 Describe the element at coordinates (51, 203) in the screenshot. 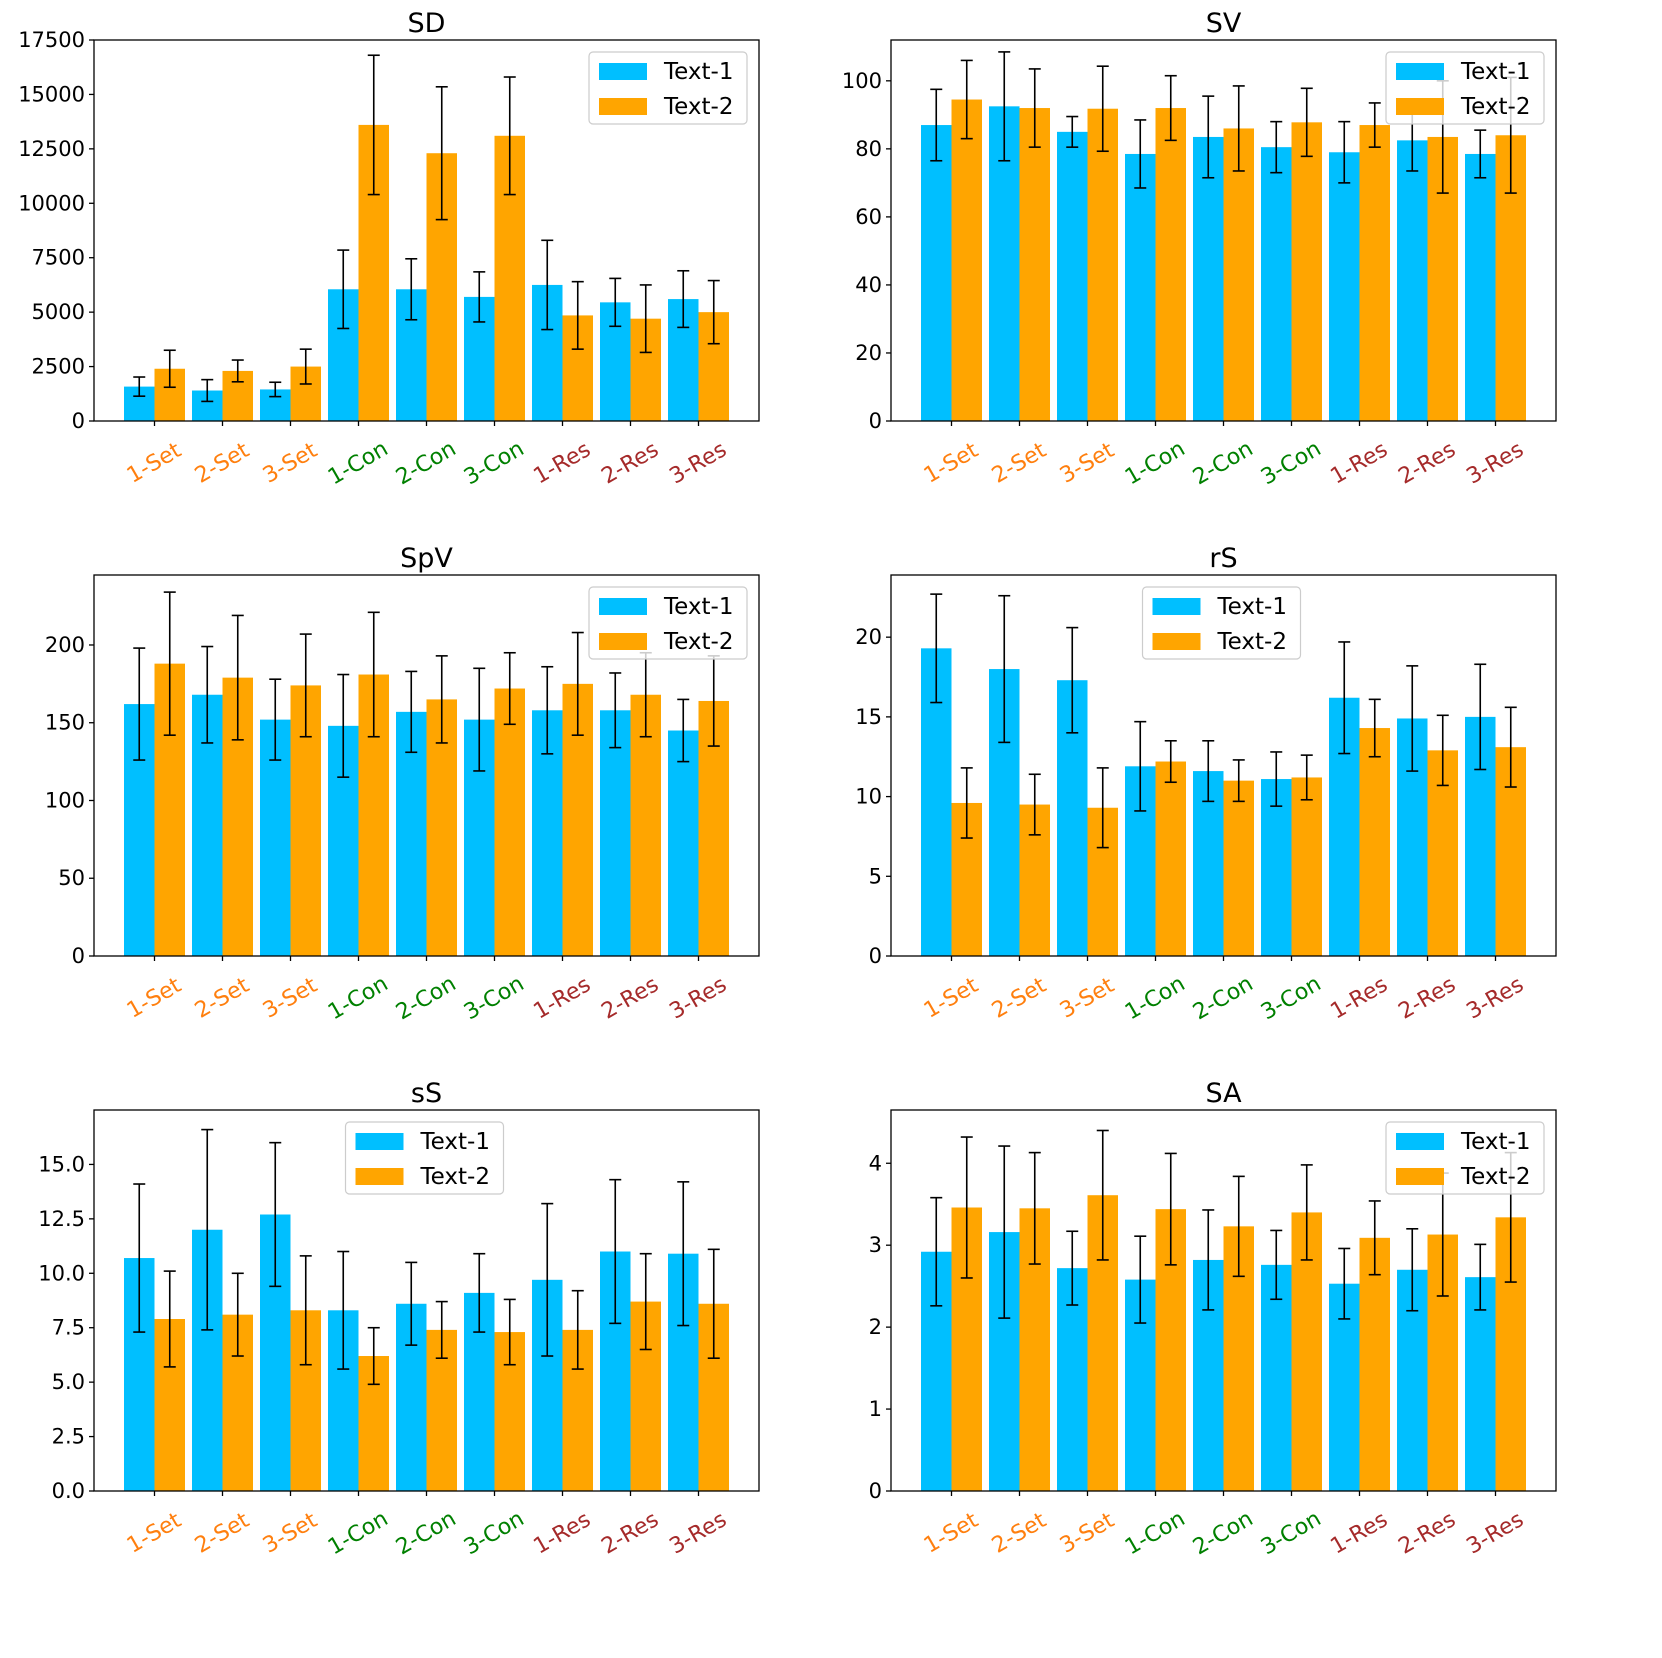

I see `y-tick-label: 10000` at that location.